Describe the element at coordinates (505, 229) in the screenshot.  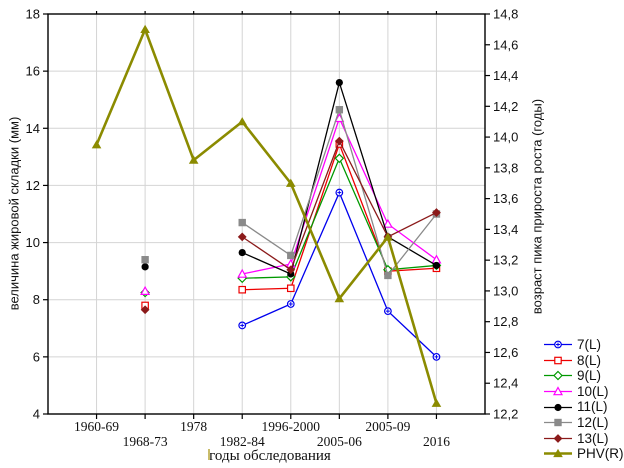
I see `y-right-tick-label: 13,4` at that location.